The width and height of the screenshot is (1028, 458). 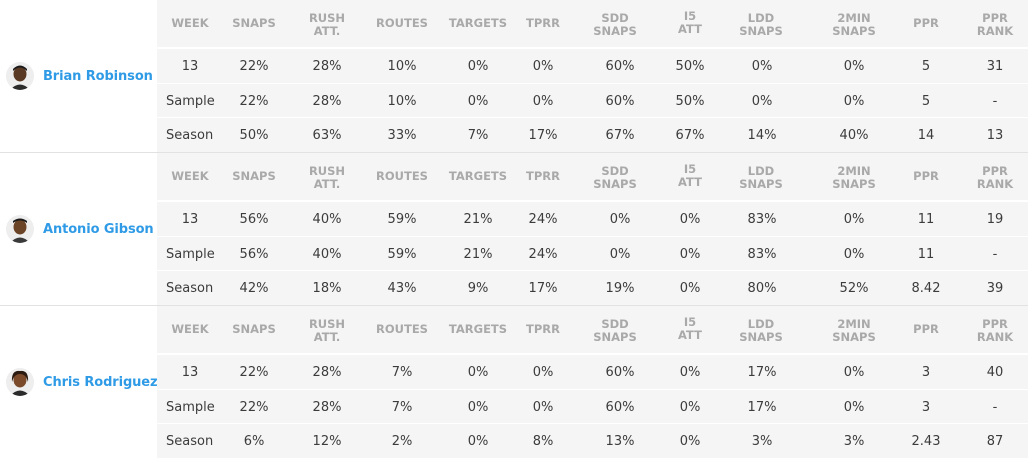 I want to click on cell-routes: 2%, so click(x=402, y=441).